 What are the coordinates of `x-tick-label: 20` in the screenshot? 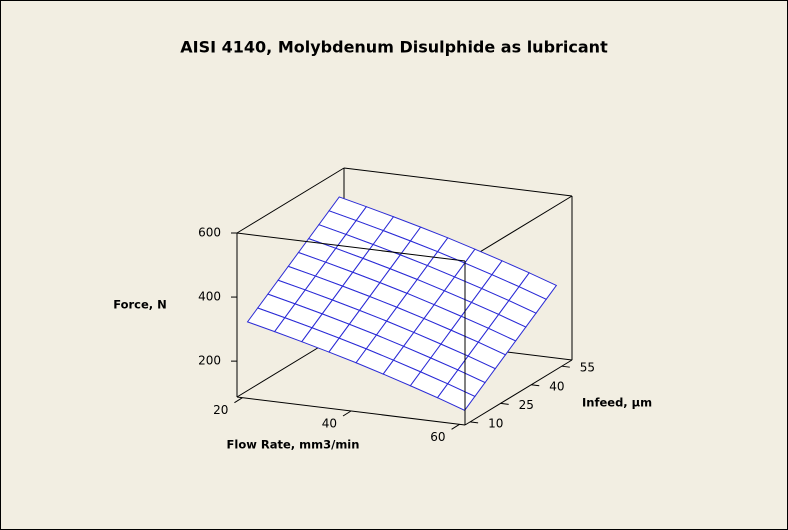 It's located at (220, 410).